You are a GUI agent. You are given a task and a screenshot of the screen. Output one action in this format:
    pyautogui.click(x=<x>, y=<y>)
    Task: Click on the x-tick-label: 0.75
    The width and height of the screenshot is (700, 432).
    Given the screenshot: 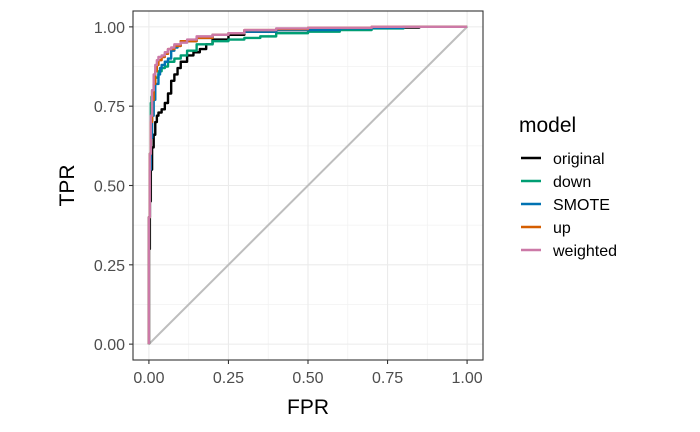 What is the action you would take?
    pyautogui.click(x=387, y=378)
    